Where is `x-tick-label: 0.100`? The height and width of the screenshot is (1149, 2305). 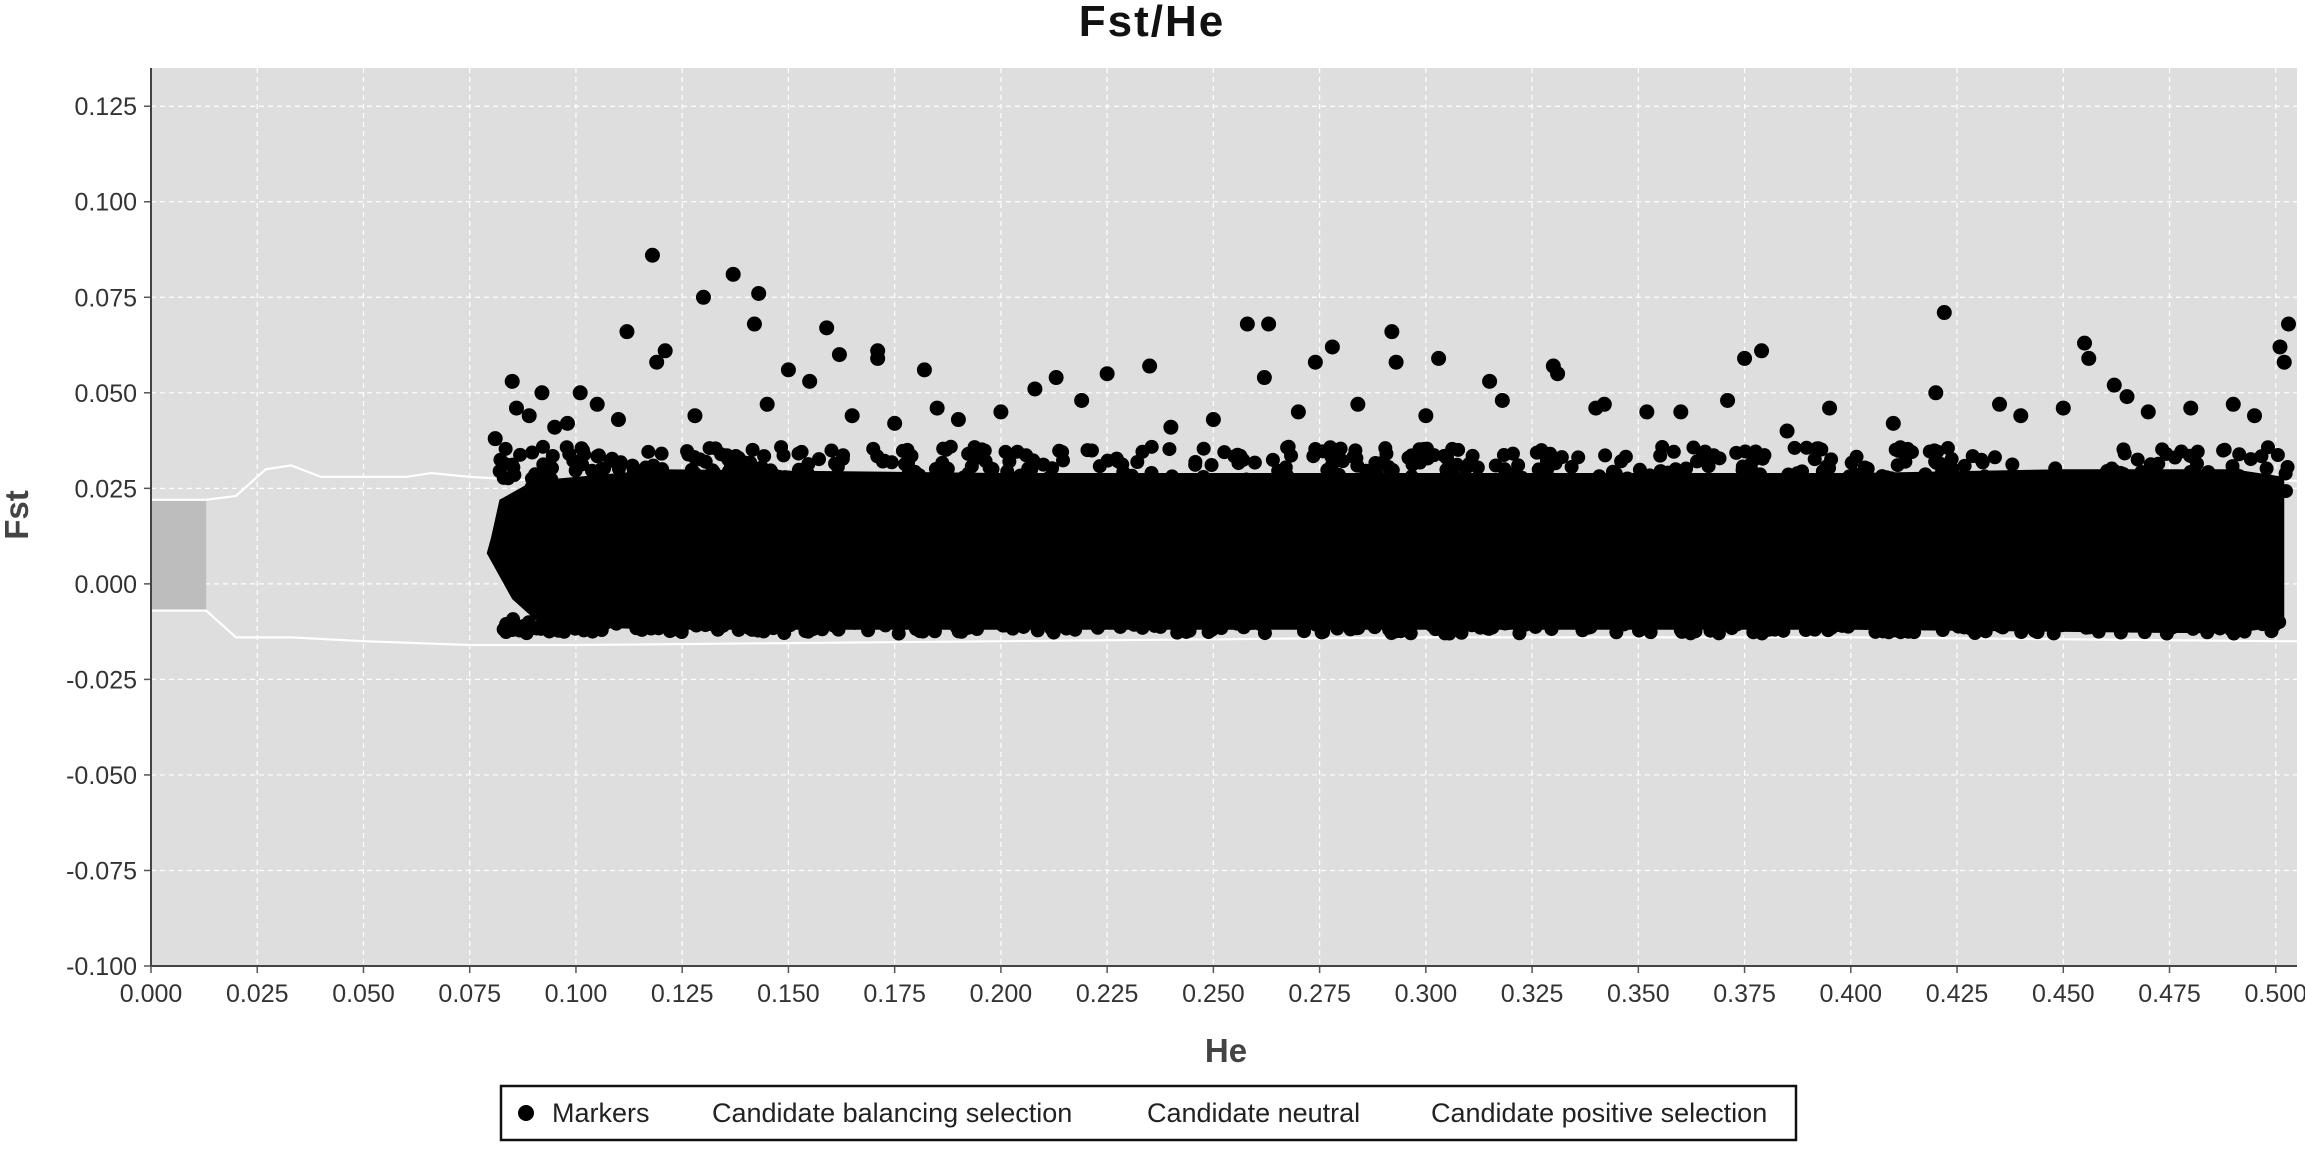
x-tick-label: 0.100 is located at coordinates (576, 994).